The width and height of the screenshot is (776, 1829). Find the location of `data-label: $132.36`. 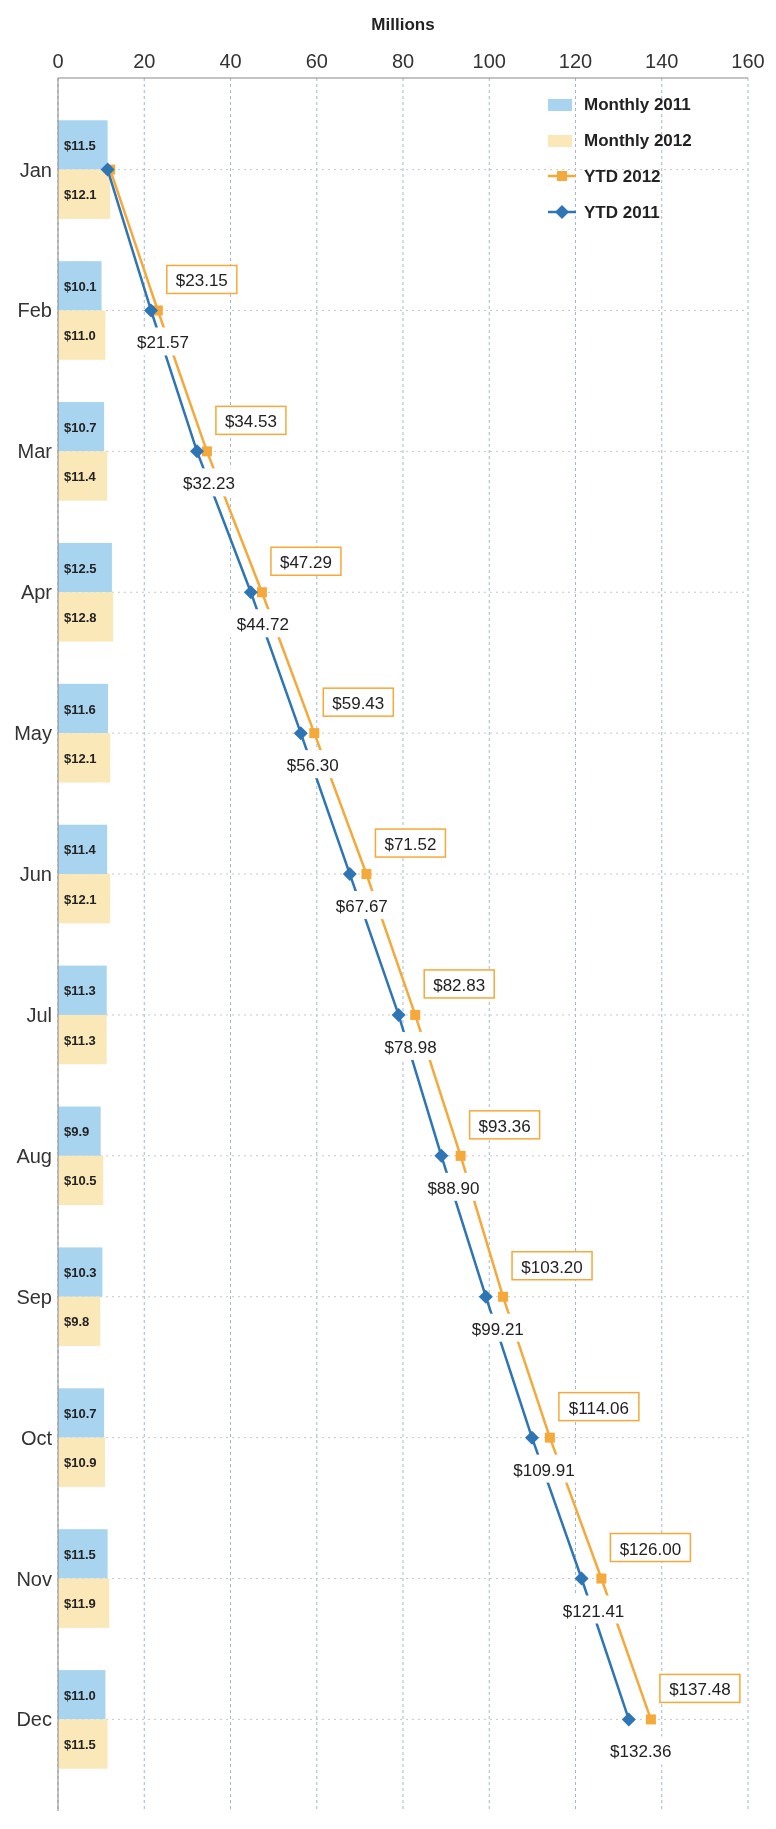

data-label: $132.36 is located at coordinates (641, 1752).